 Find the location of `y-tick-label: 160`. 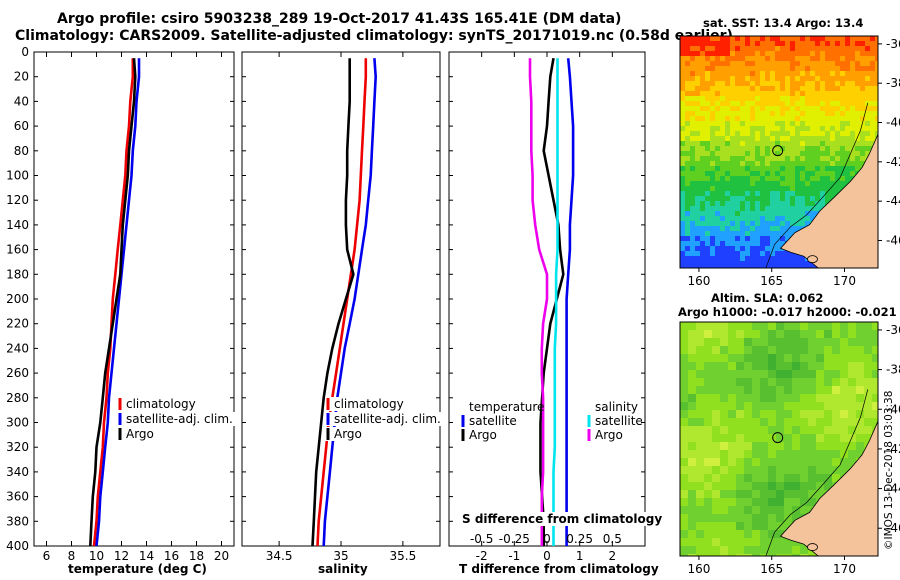

y-tick-label: 160 is located at coordinates (17, 250).